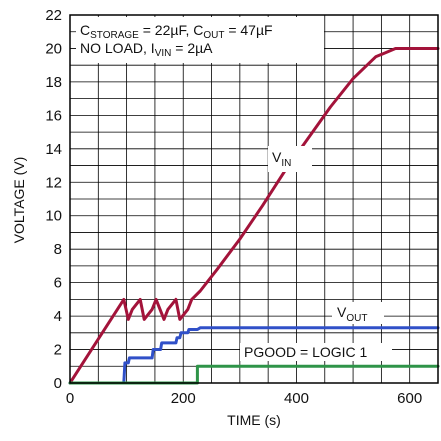 This screenshot has width=441, height=441. Describe the element at coordinates (53, 149) in the screenshot. I see `y-tick-label: 14` at that location.